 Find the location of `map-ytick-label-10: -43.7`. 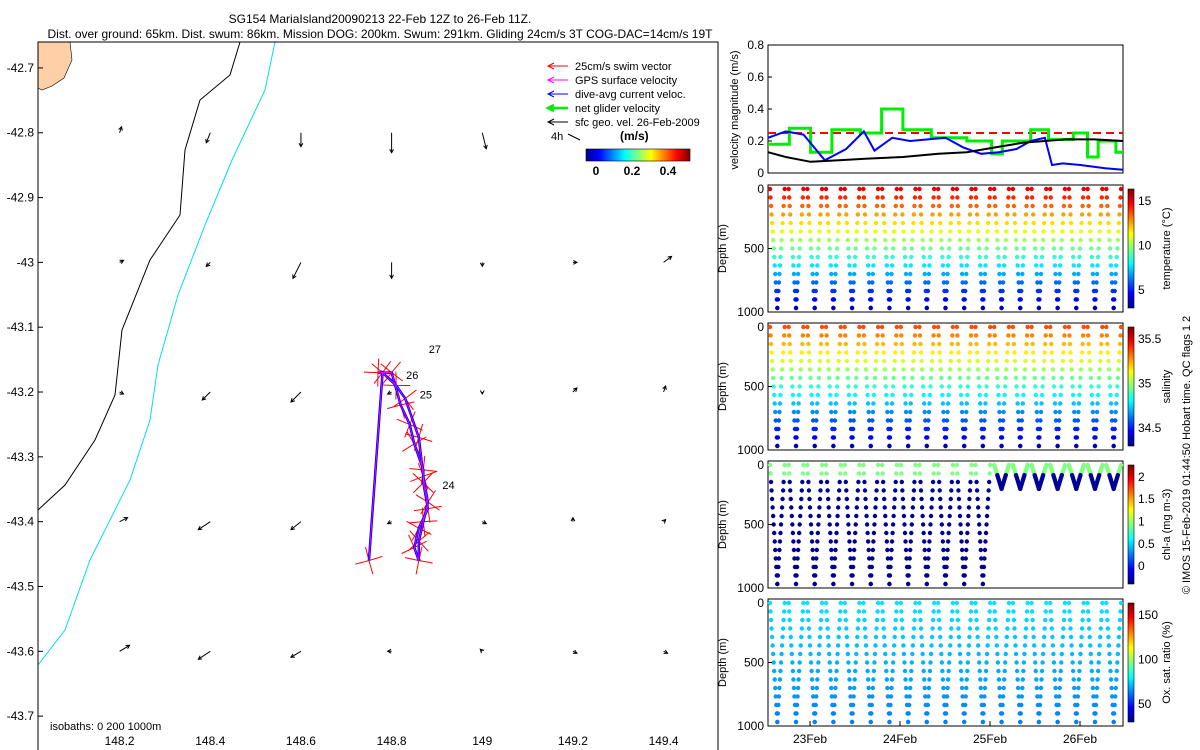

map-ytick-label-10: -43.7 is located at coordinates (21, 716).